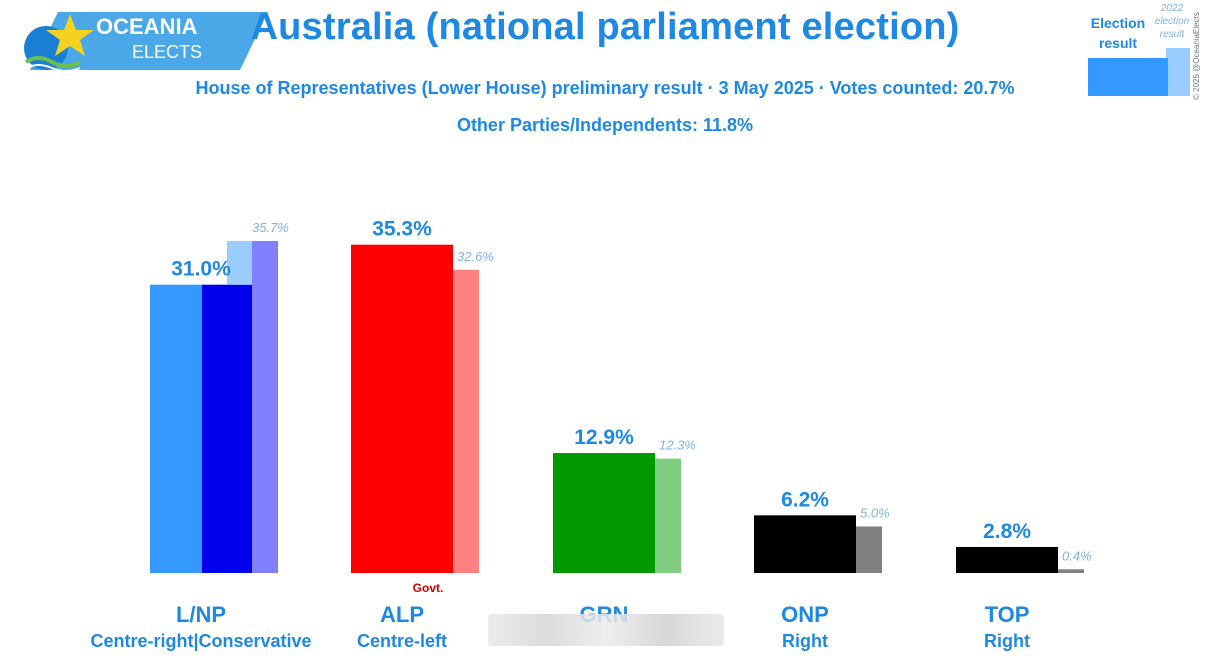 The image size is (1210, 663). Describe the element at coordinates (239, 262) in the screenshot. I see `bar-lnp-prev-liberal` at that location.